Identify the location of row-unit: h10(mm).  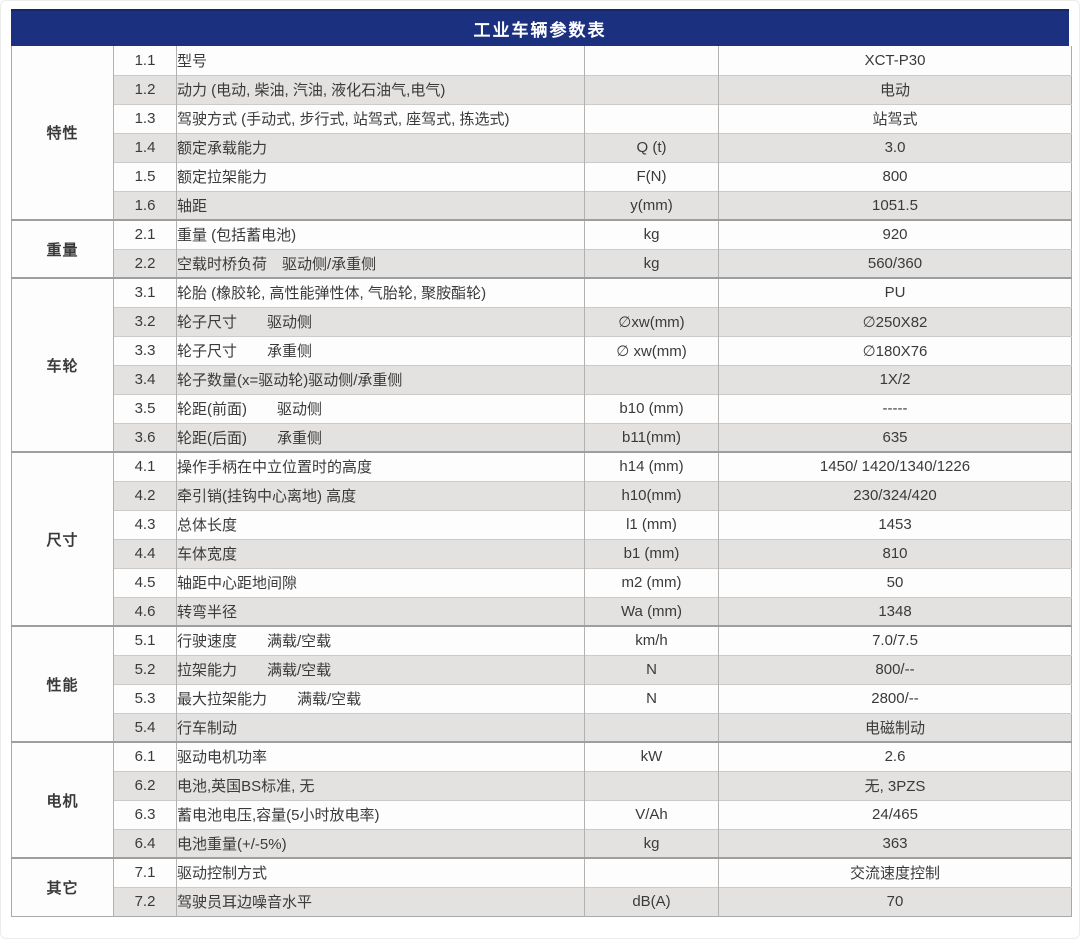
(651, 495).